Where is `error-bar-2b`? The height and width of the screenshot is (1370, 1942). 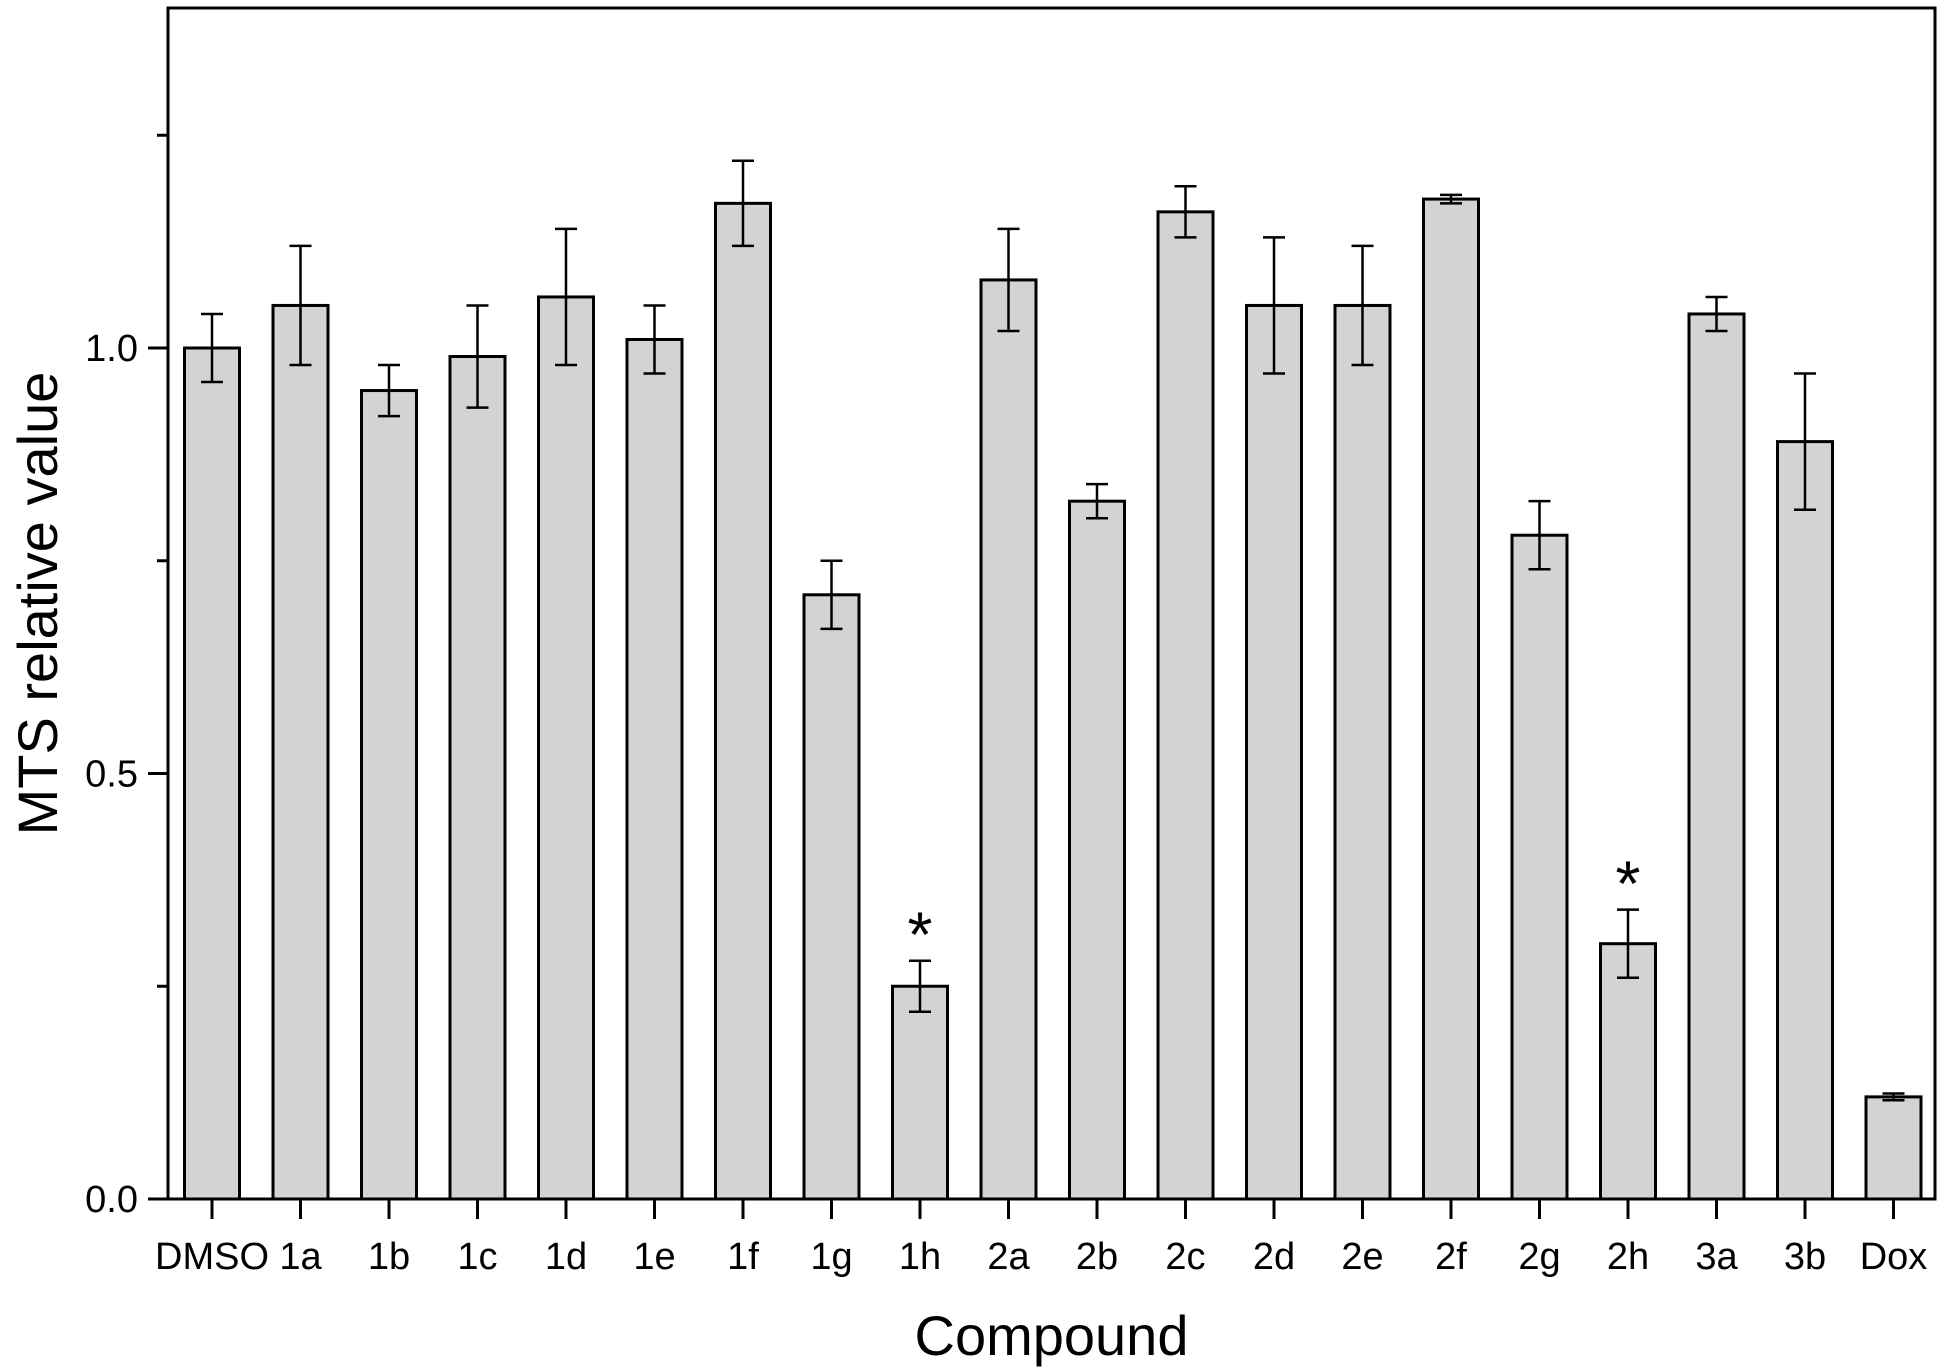
error-bar-2b is located at coordinates (1097, 501).